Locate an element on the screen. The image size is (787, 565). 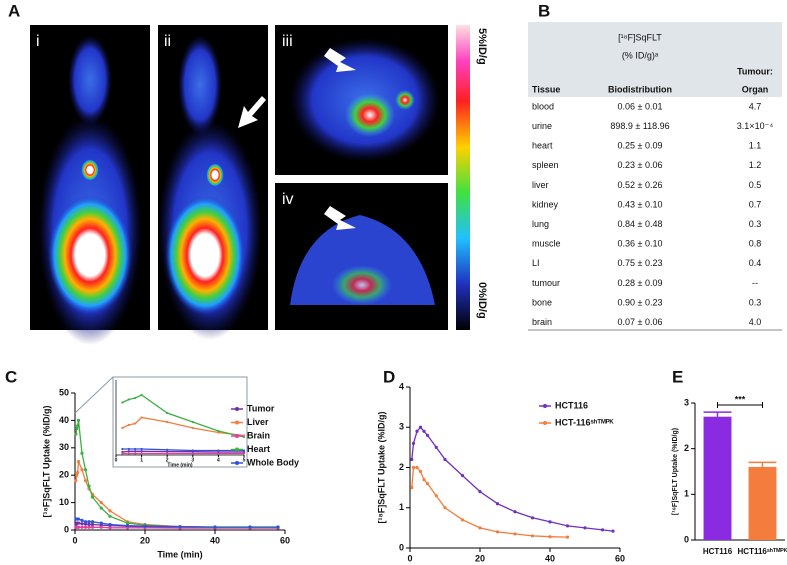
legend-label: Tumor is located at coordinates (261, 408).